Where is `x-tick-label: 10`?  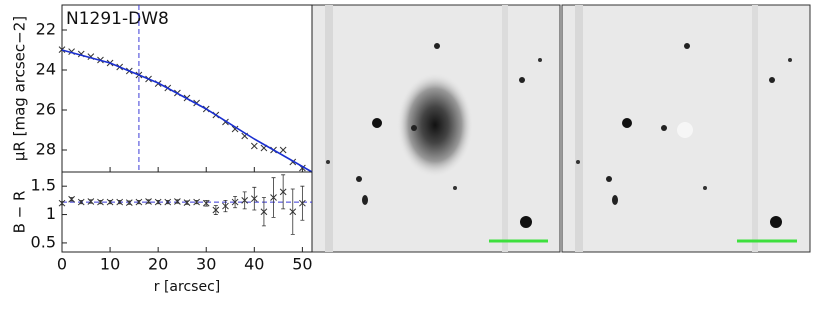
x-tick-label: 10 is located at coordinates (110, 264).